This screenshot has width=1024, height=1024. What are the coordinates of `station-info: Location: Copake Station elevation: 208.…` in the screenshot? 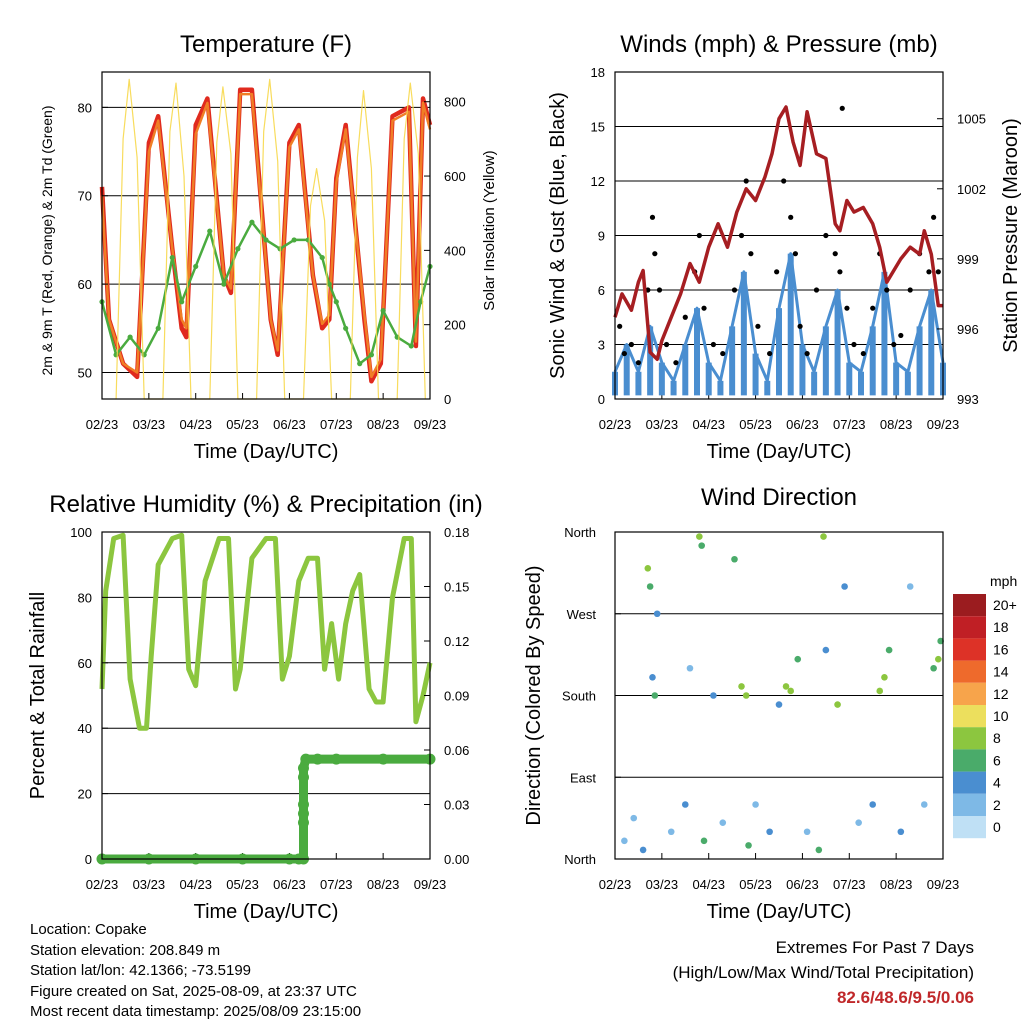 It's located at (195, 971).